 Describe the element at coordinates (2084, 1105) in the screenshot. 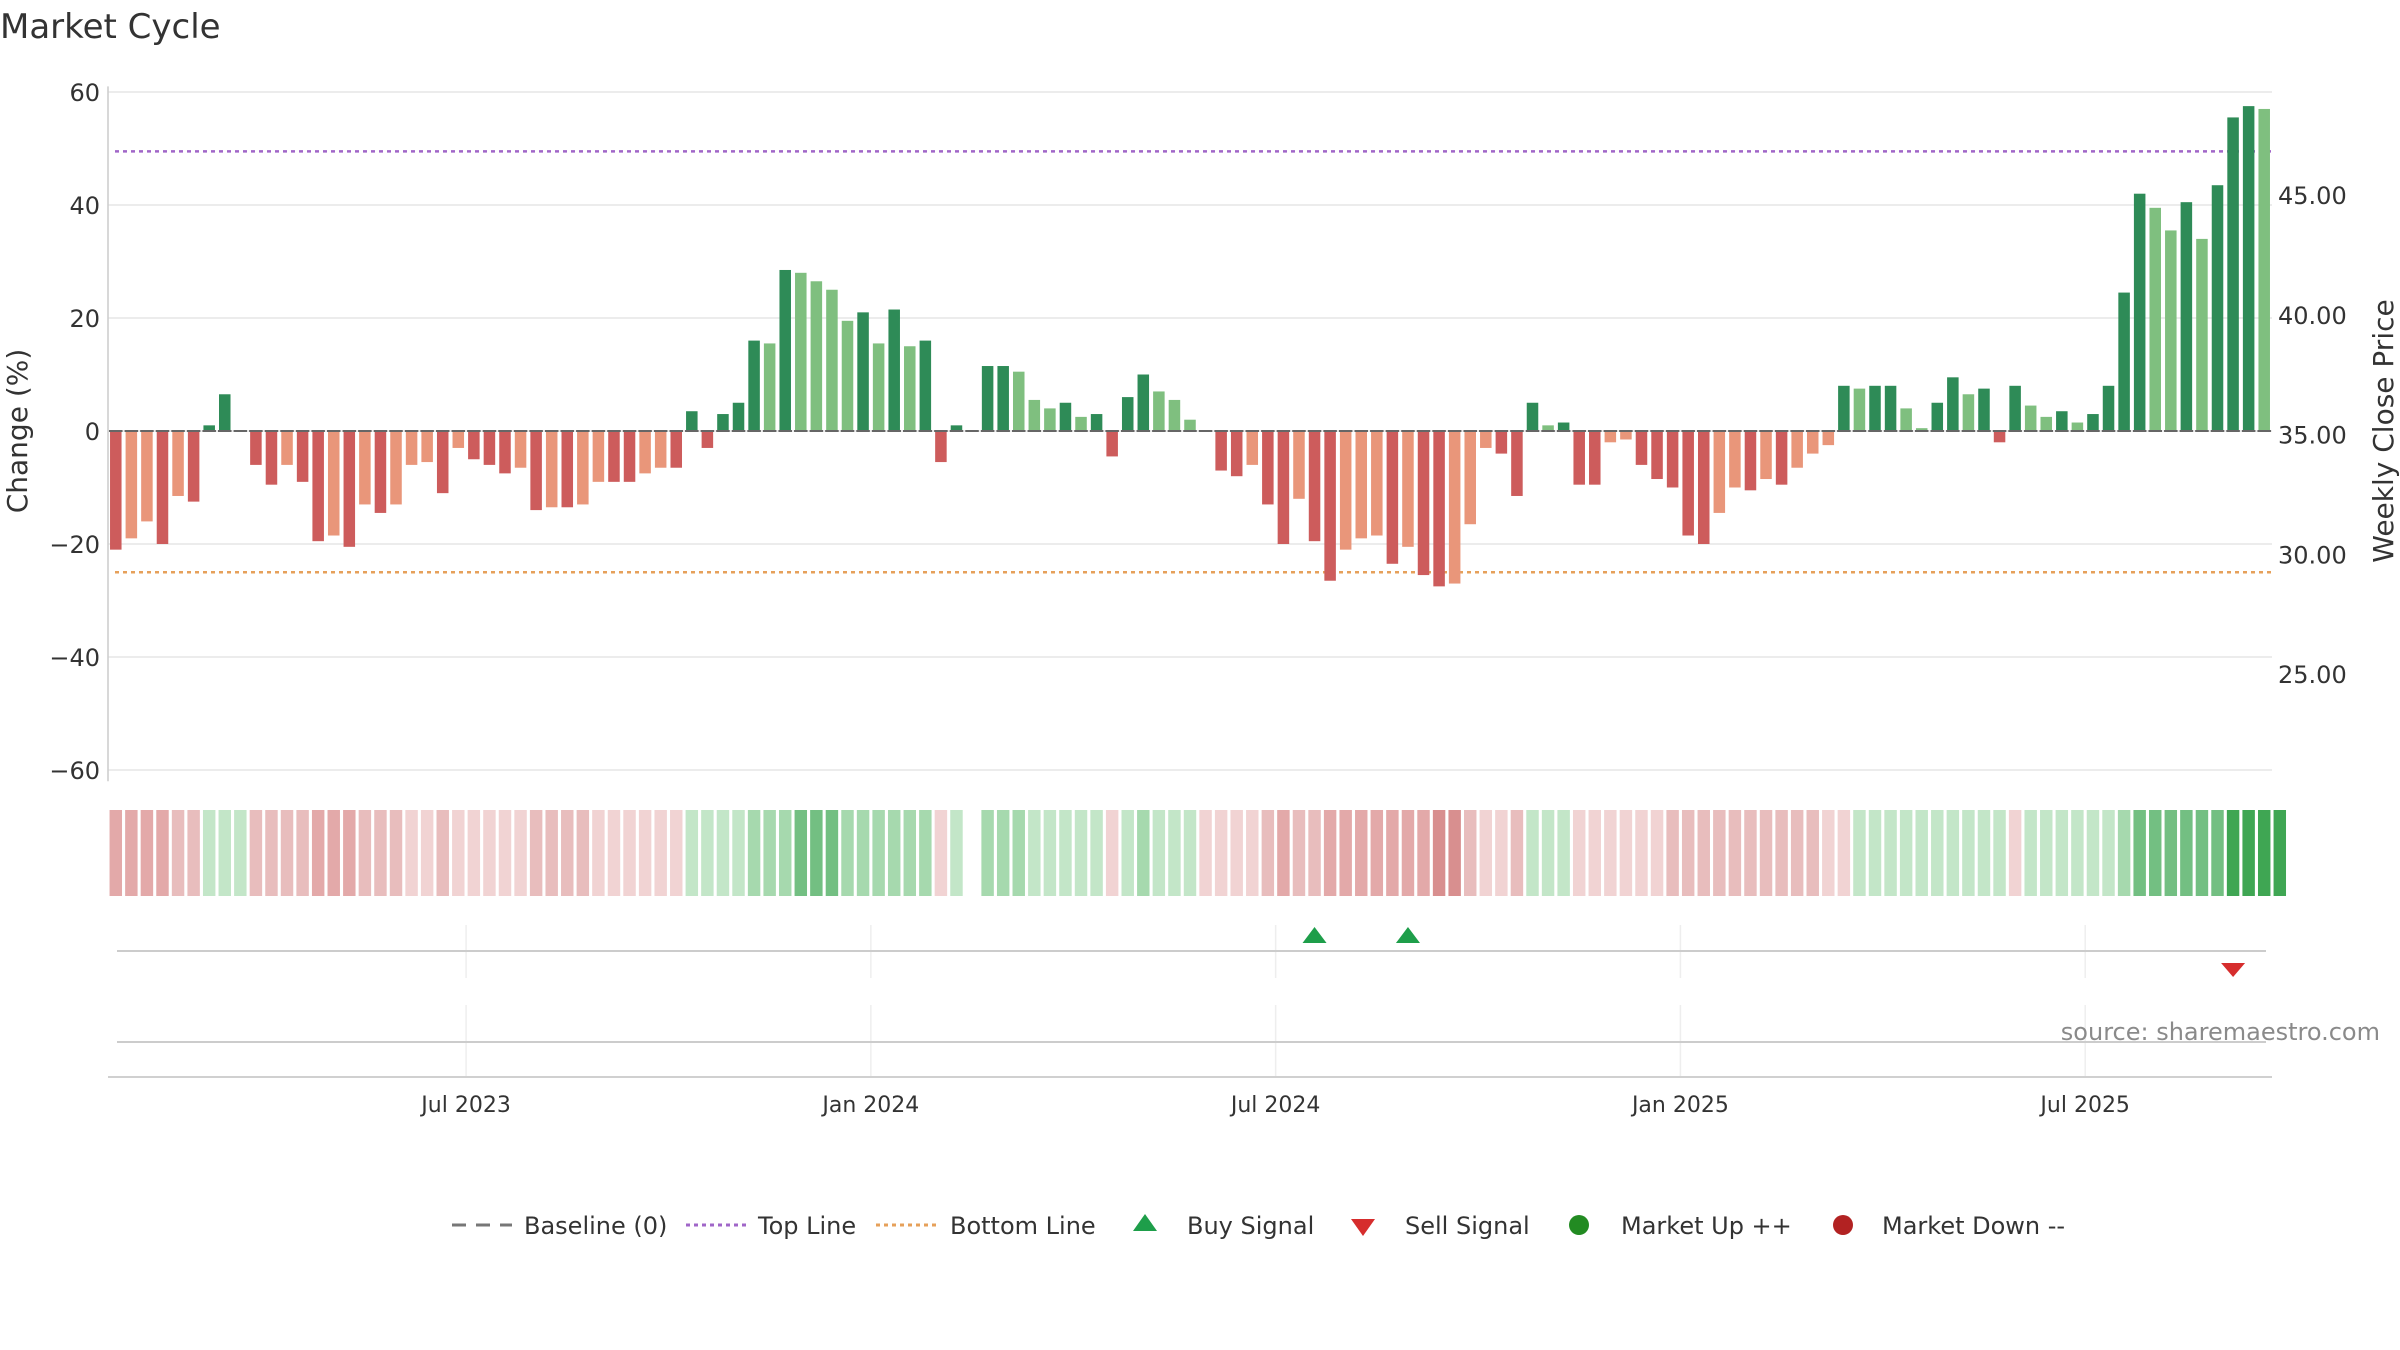

I see `x-tick-label: Jul 2025` at that location.